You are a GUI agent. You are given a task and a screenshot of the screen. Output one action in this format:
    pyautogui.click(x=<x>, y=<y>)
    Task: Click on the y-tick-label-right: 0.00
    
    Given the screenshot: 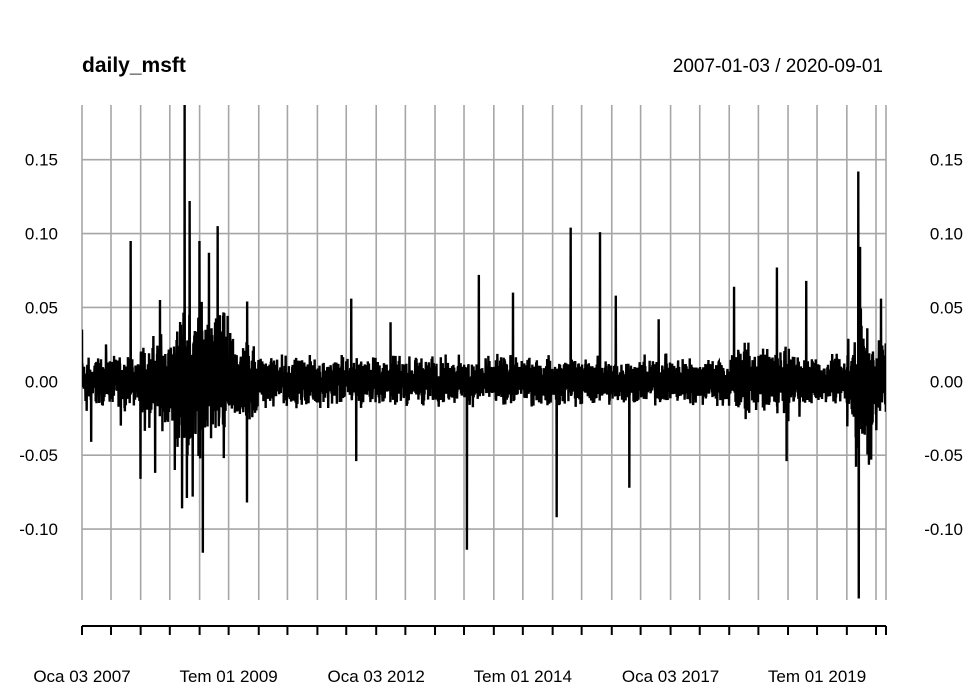 What is the action you would take?
    pyautogui.click(x=946, y=381)
    